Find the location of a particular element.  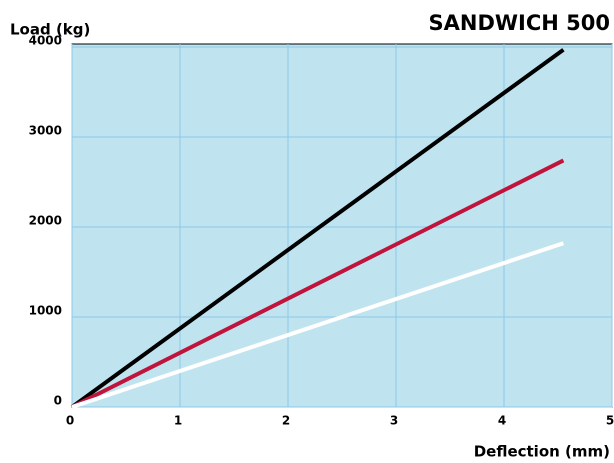

x-tick-label: 5 is located at coordinates (610, 421).